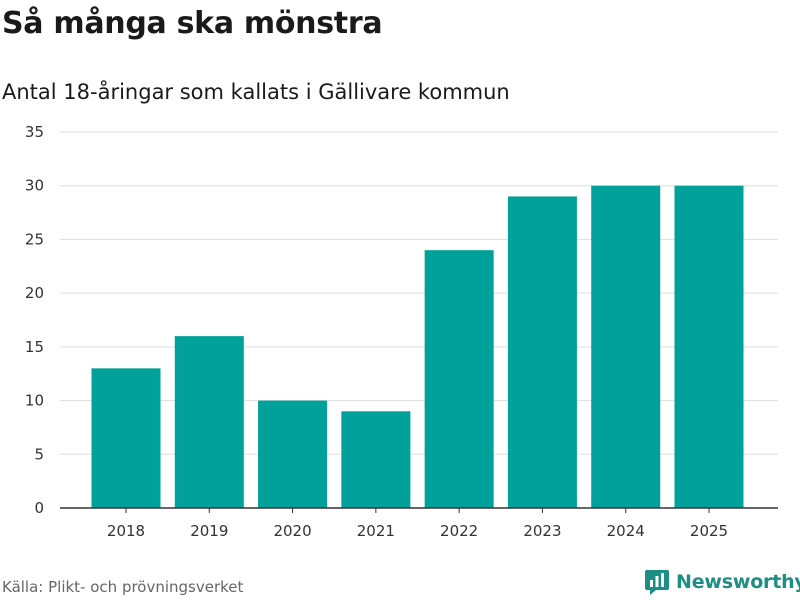 The height and width of the screenshot is (600, 800). What do you see at coordinates (459, 379) in the screenshot?
I see `bar-2022` at bounding box center [459, 379].